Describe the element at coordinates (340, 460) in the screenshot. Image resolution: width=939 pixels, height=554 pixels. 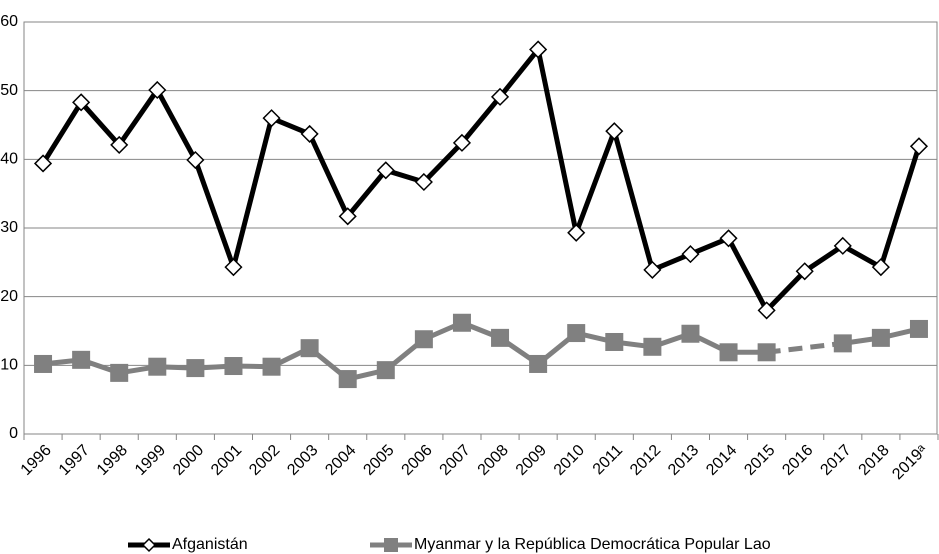
I see `x-tick-label: 2004` at that location.